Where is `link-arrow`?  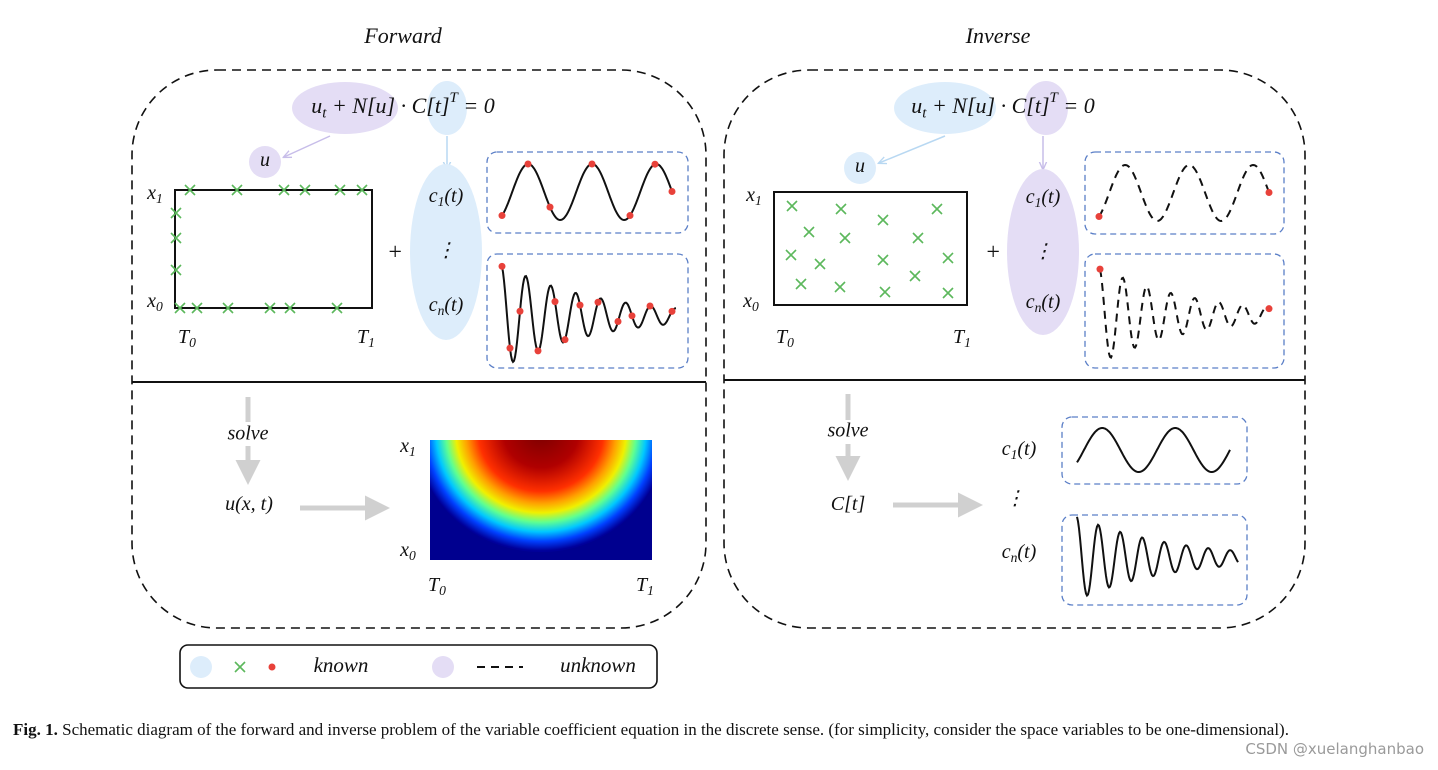
link-arrow is located at coordinates (912, 149).